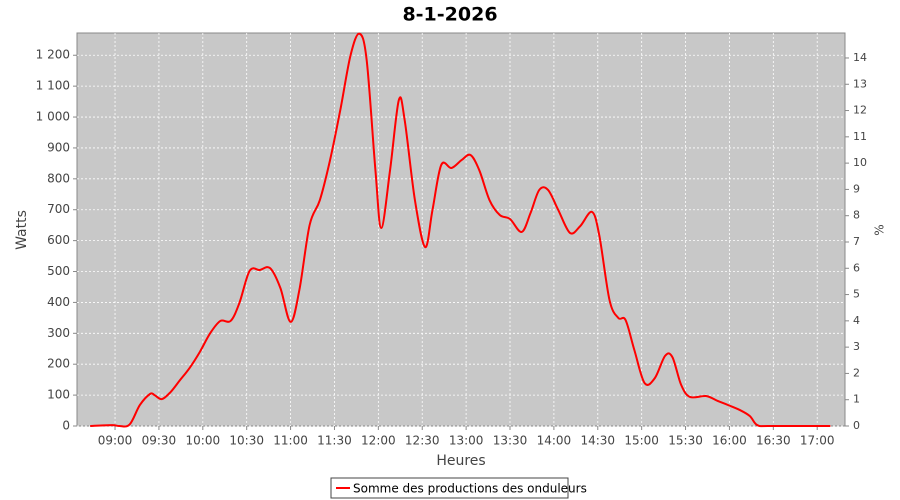  I want to click on y2-tick-label: 9, so click(856, 188).